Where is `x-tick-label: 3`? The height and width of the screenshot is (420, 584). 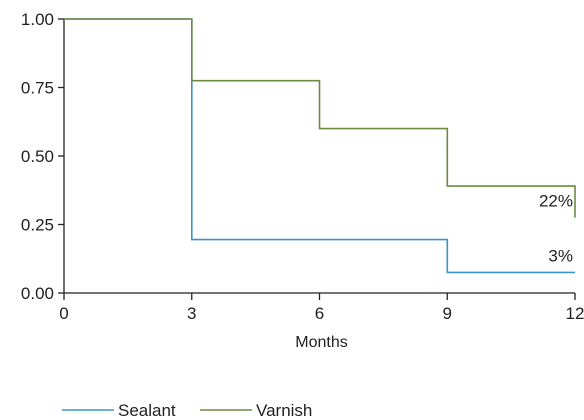
x-tick-label: 3 is located at coordinates (191, 313).